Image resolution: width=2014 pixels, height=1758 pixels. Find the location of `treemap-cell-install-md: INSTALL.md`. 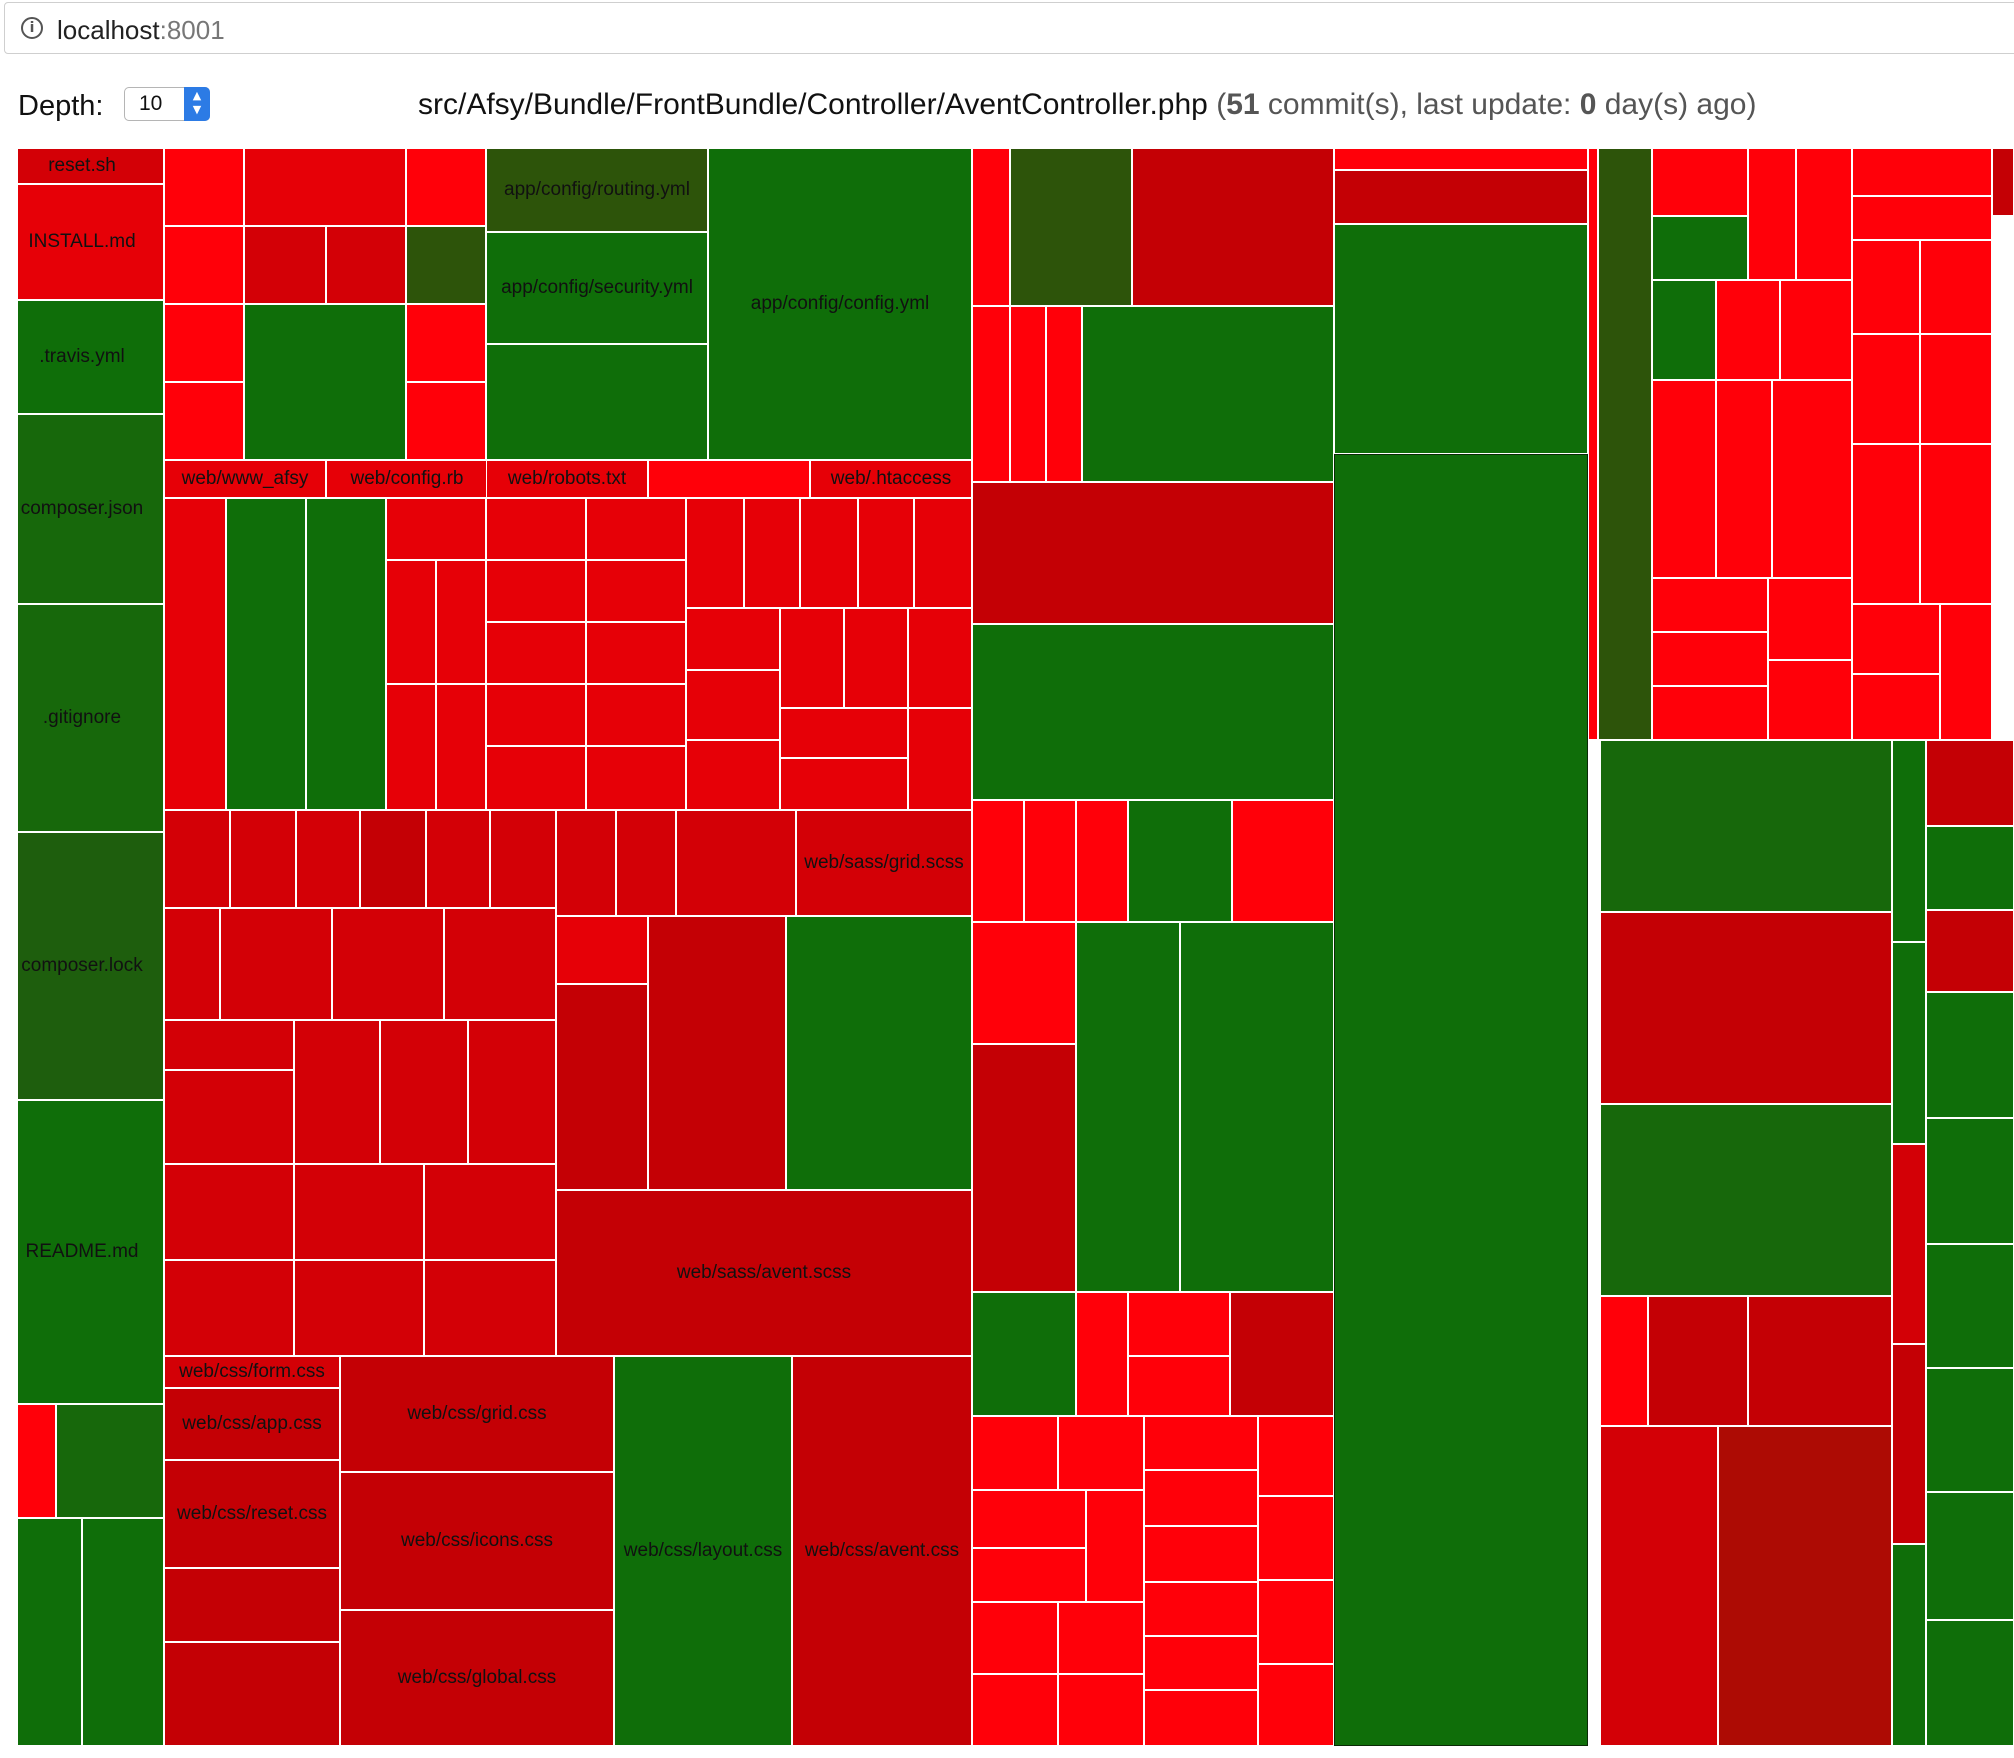

treemap-cell-install-md: INSTALL.md is located at coordinates (91, 242).